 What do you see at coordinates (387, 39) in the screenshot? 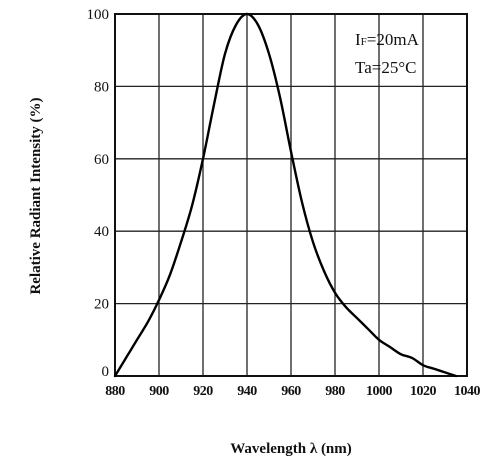
I see `annotation-current: IF=20mA` at bounding box center [387, 39].